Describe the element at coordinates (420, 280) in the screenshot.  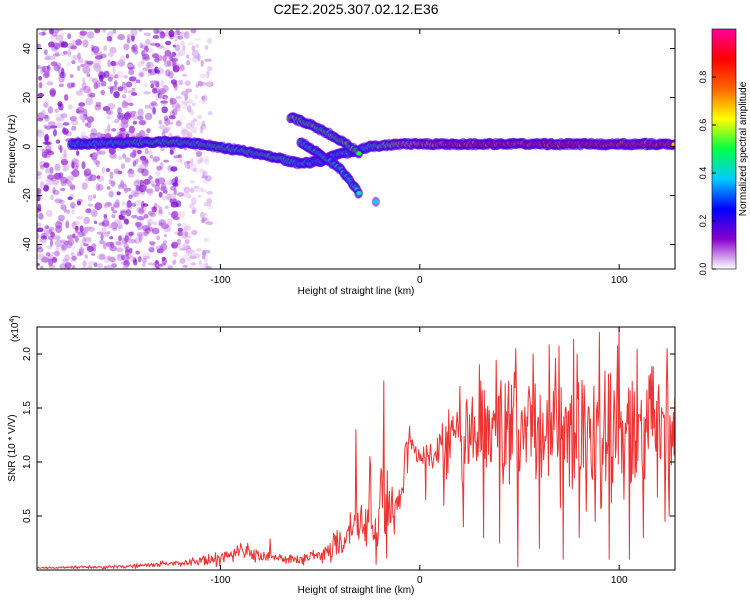
I see `x-tick-label: 0` at that location.